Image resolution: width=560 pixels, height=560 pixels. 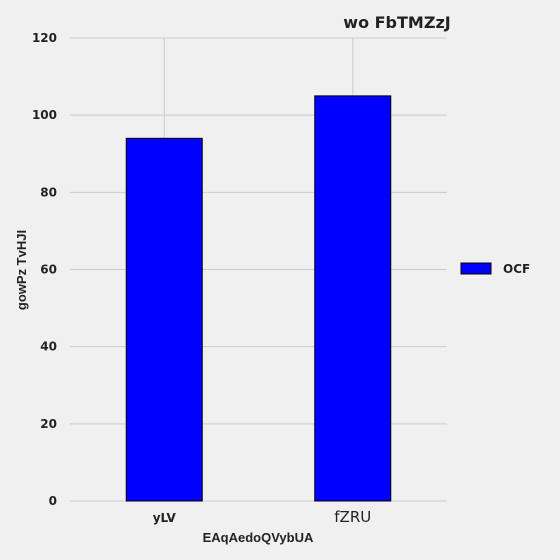 I want to click on y-tick-labels: 0 20 40 60 80 100 120, so click(x=44, y=269).